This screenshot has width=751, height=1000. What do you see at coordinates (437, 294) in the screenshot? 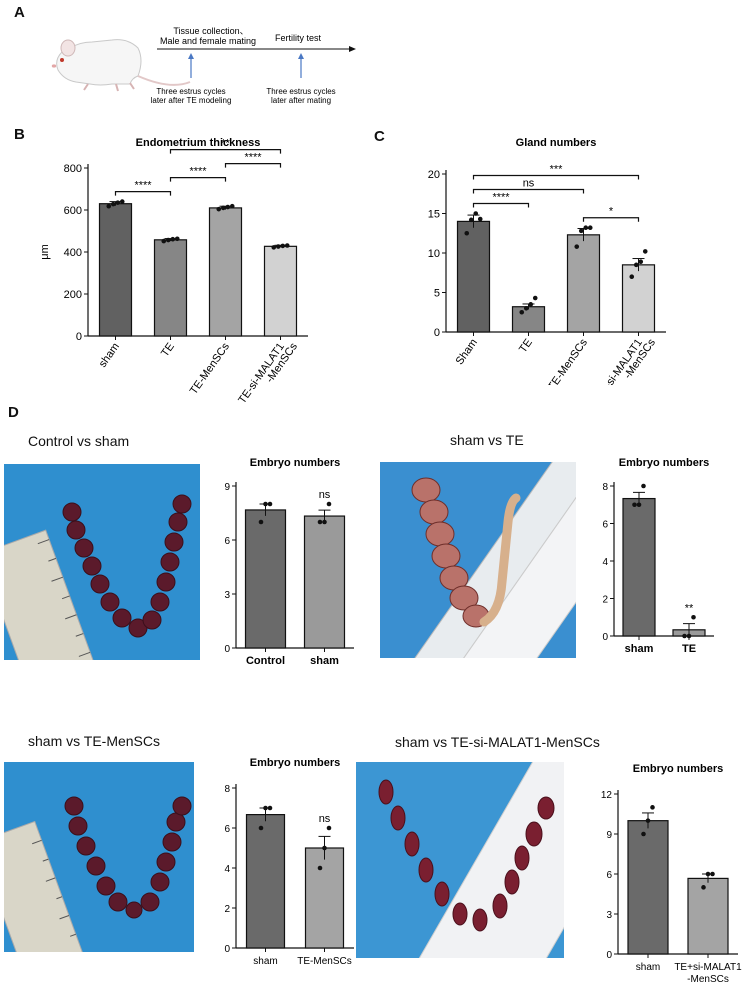
I see `y-tick-label: 5` at bounding box center [437, 294].